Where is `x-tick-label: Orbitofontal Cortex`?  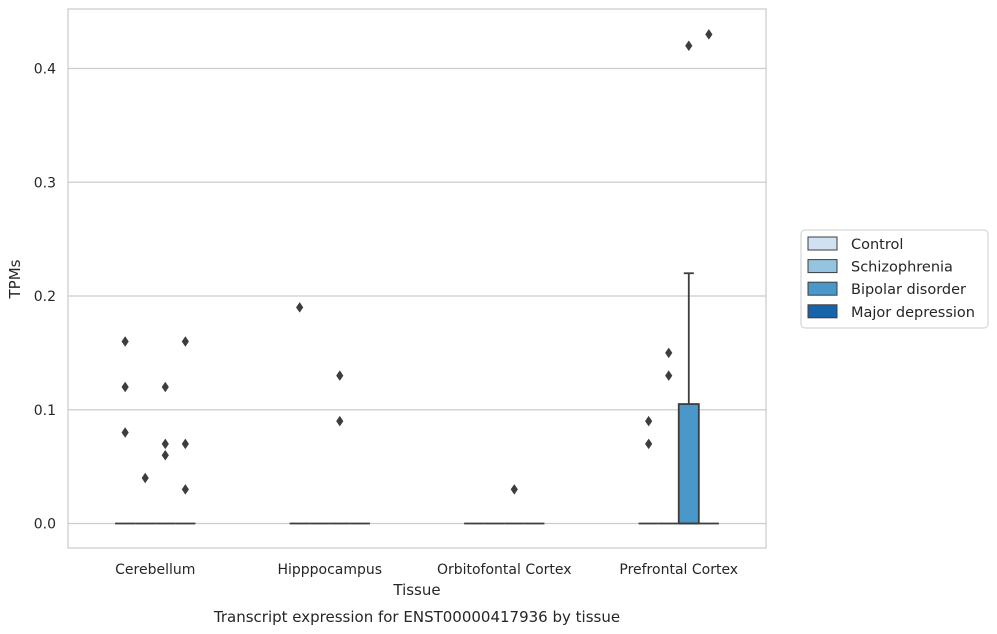
x-tick-label: Orbitofontal Cortex is located at coordinates (504, 570).